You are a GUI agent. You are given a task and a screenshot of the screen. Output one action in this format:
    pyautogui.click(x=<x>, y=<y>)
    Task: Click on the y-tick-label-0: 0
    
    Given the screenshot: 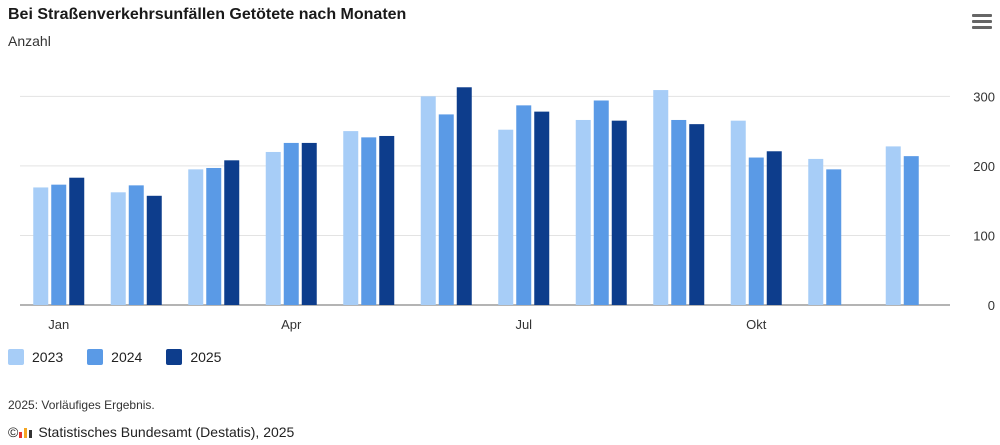 What is the action you would take?
    pyautogui.click(x=991, y=305)
    